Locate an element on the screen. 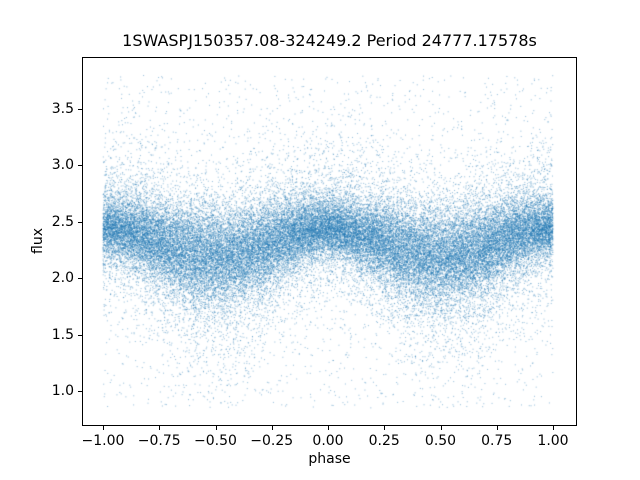 The height and width of the screenshot is (480, 640). y-tick-label: 3.5 is located at coordinates (62, 108).